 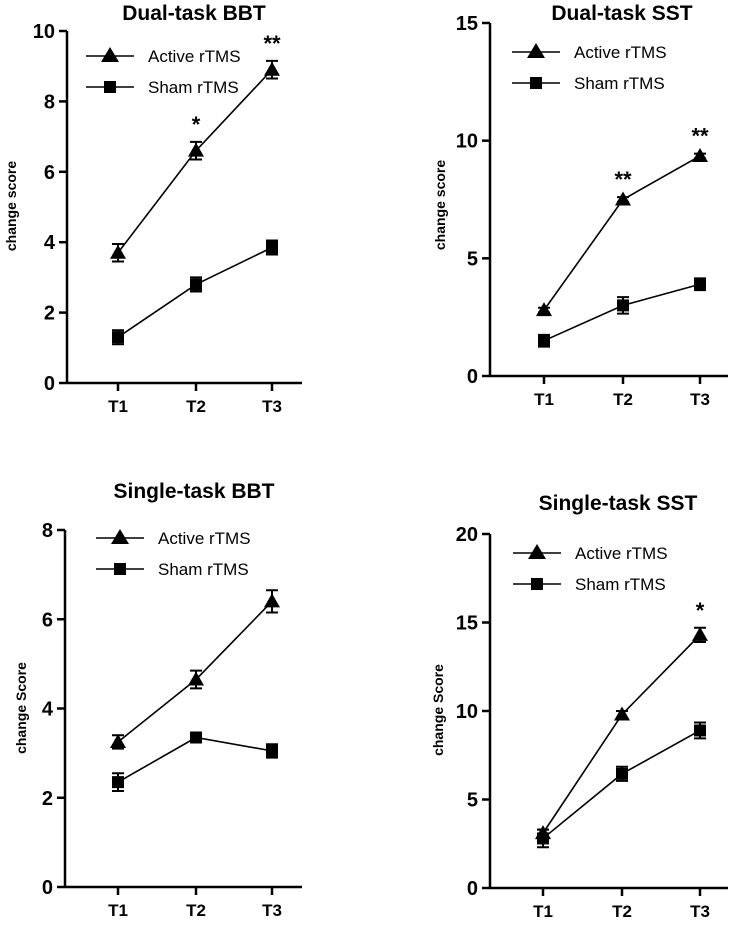 I want to click on chart-title: Single-task BBT, so click(x=193, y=491).